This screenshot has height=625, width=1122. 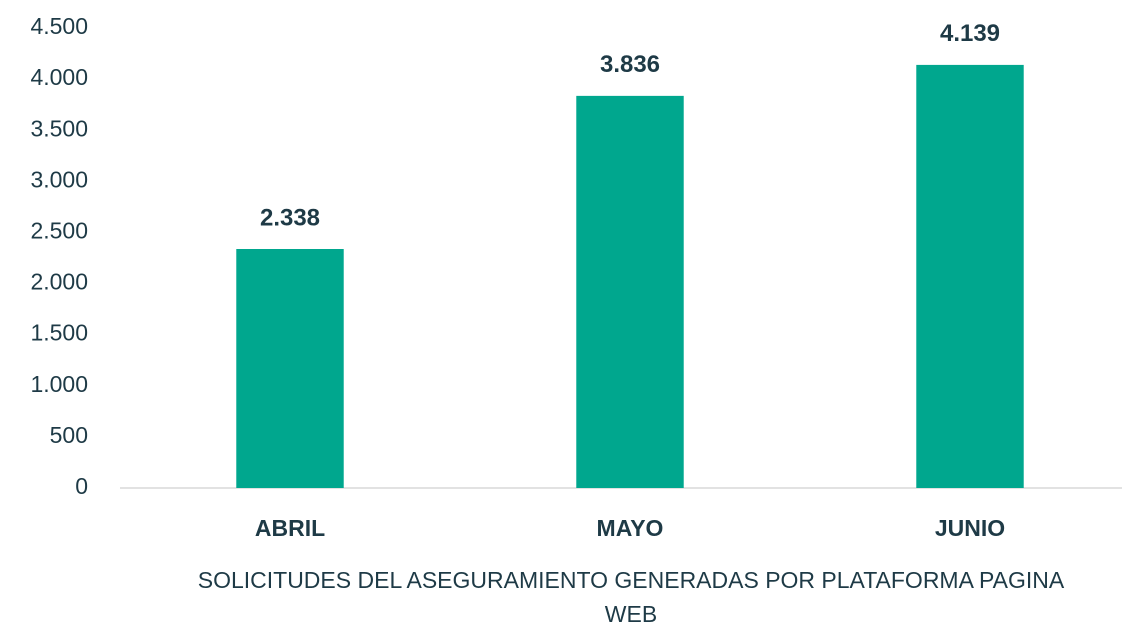 What do you see at coordinates (59, 128) in the screenshot?
I see `y-tick-label: 3.500` at bounding box center [59, 128].